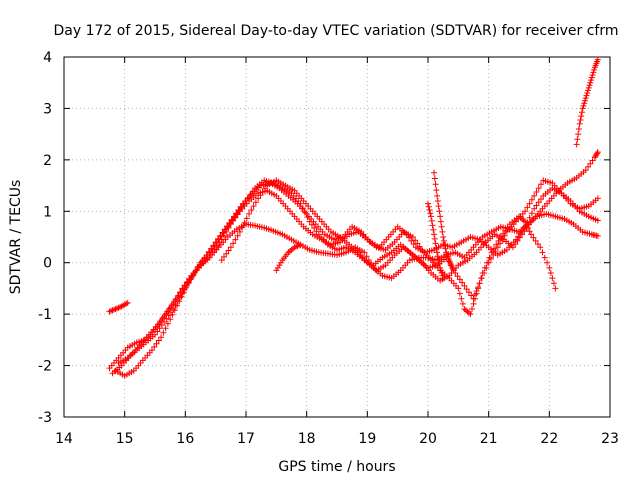 This screenshot has height=480, width=640. What do you see at coordinates (64, 439) in the screenshot?
I see `x-tick-label: 14` at bounding box center [64, 439].